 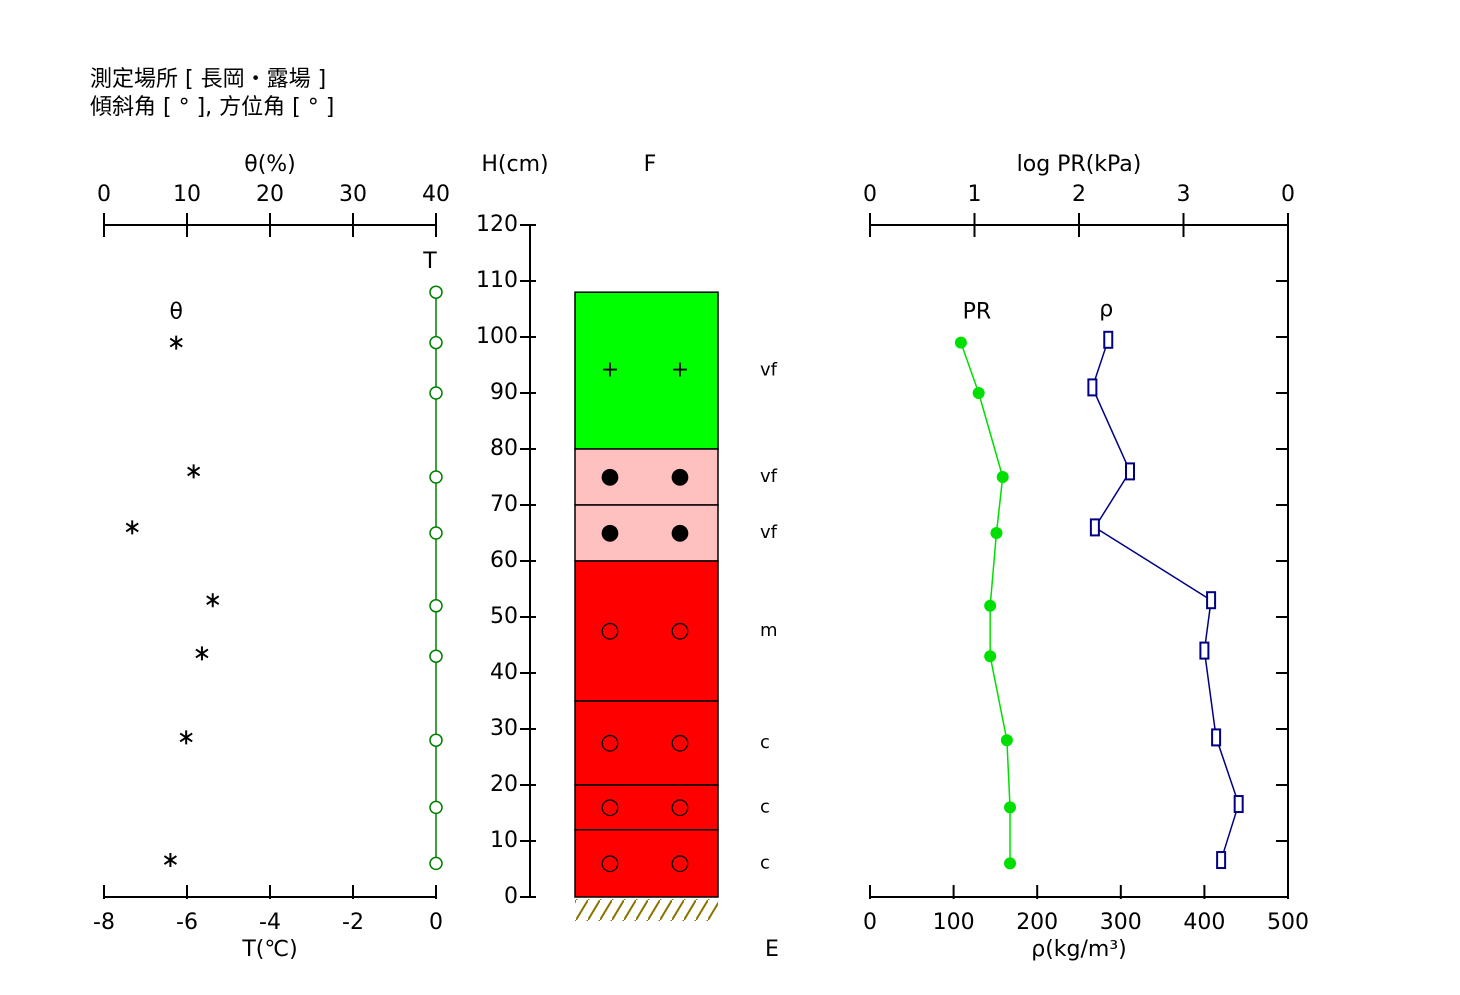 What do you see at coordinates (1184, 194) in the screenshot?
I see `tick-label: 3` at bounding box center [1184, 194].